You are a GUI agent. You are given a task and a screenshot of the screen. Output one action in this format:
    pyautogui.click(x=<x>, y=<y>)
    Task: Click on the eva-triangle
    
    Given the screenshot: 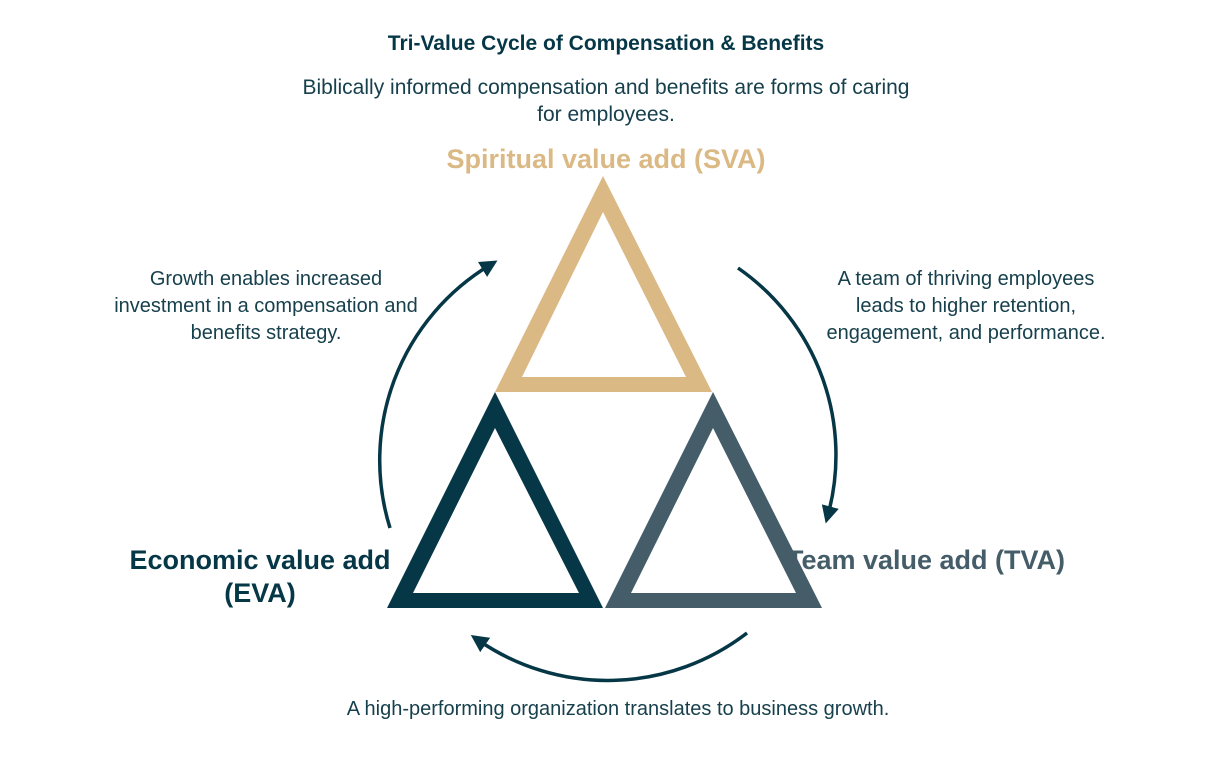 What is the action you would take?
    pyautogui.click(x=495, y=500)
    